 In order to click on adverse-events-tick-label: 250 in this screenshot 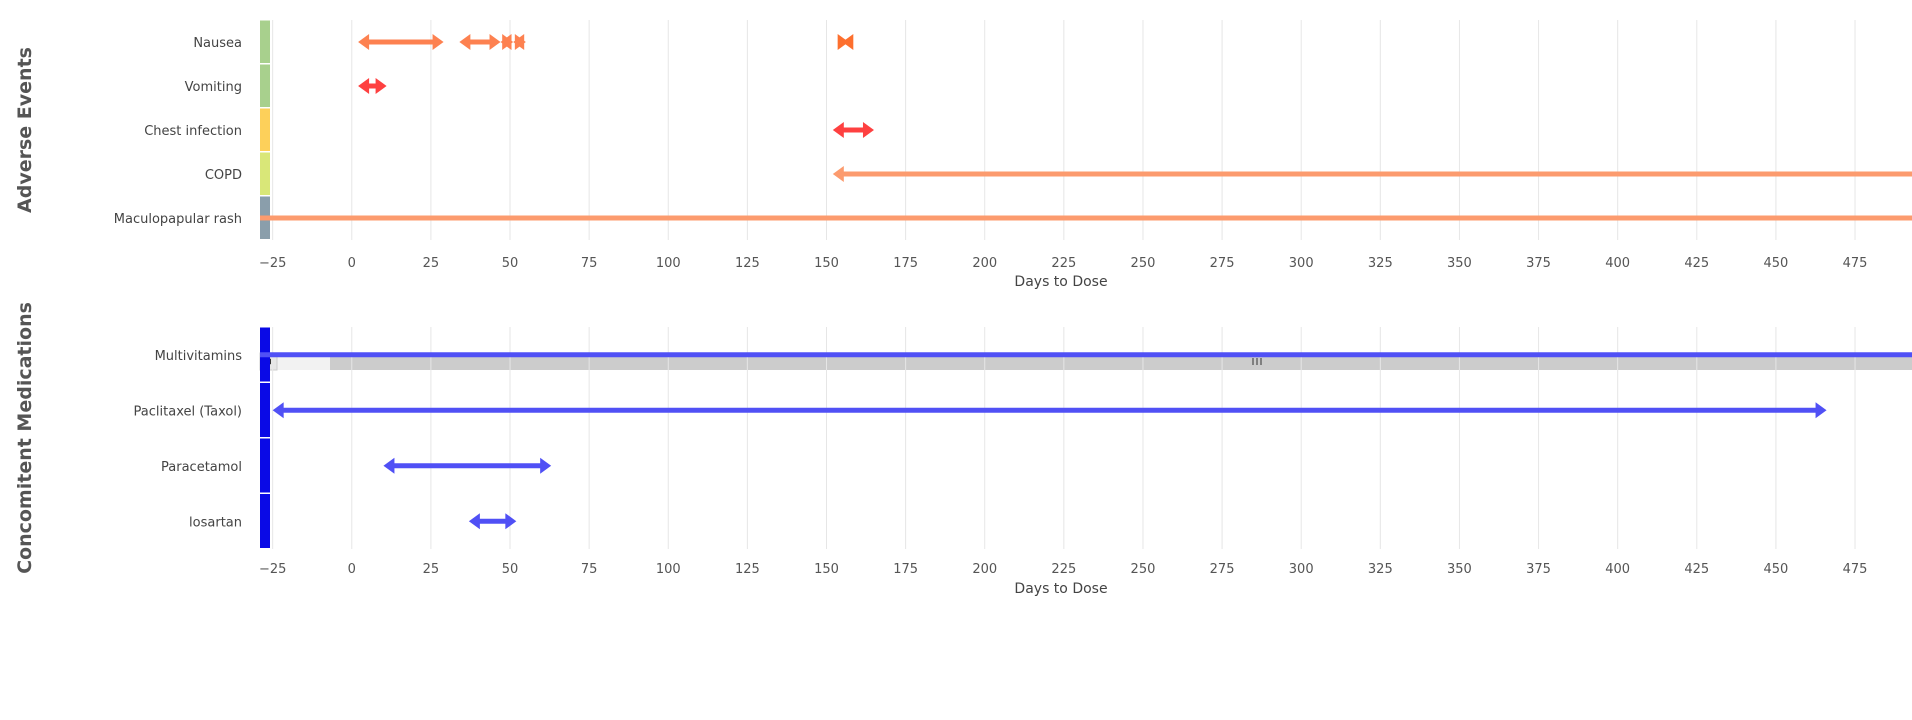, I will do `click(1143, 263)`.